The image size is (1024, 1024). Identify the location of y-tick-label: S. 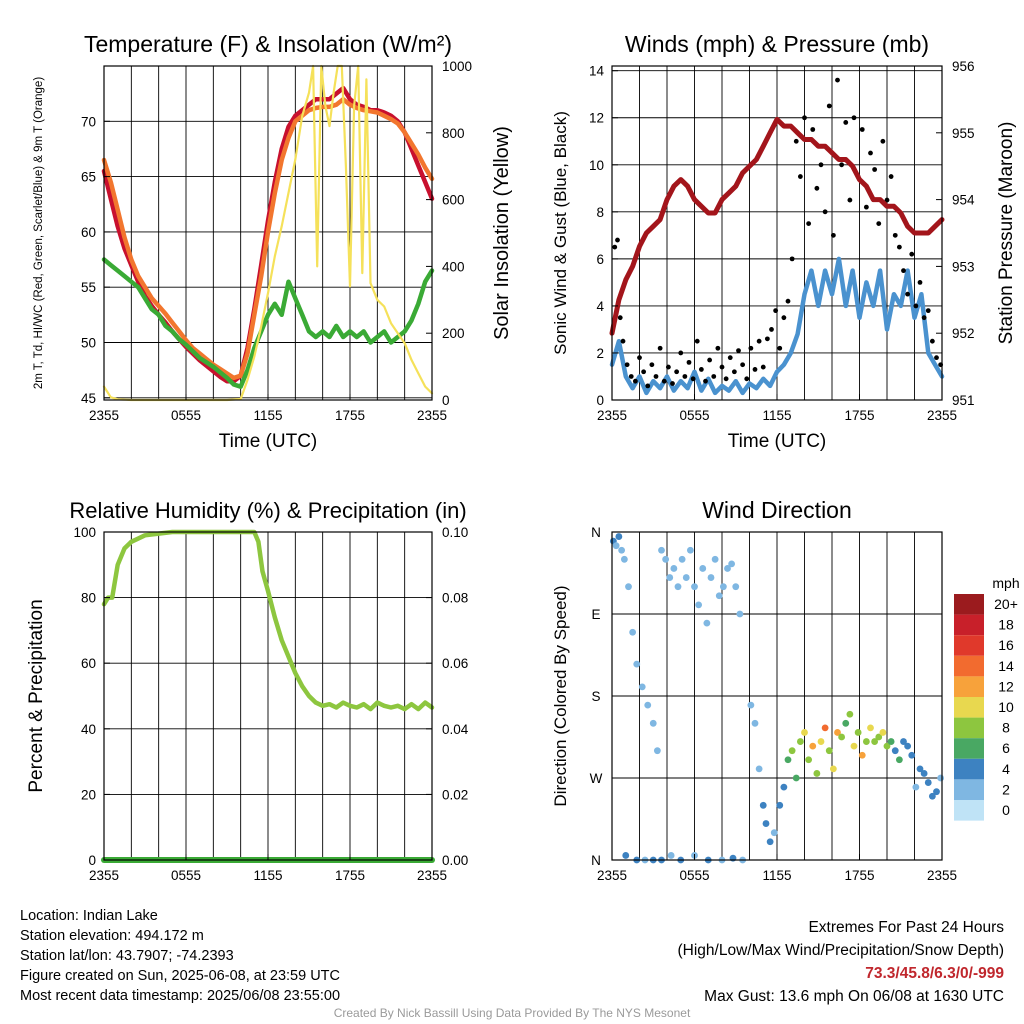
(595, 696).